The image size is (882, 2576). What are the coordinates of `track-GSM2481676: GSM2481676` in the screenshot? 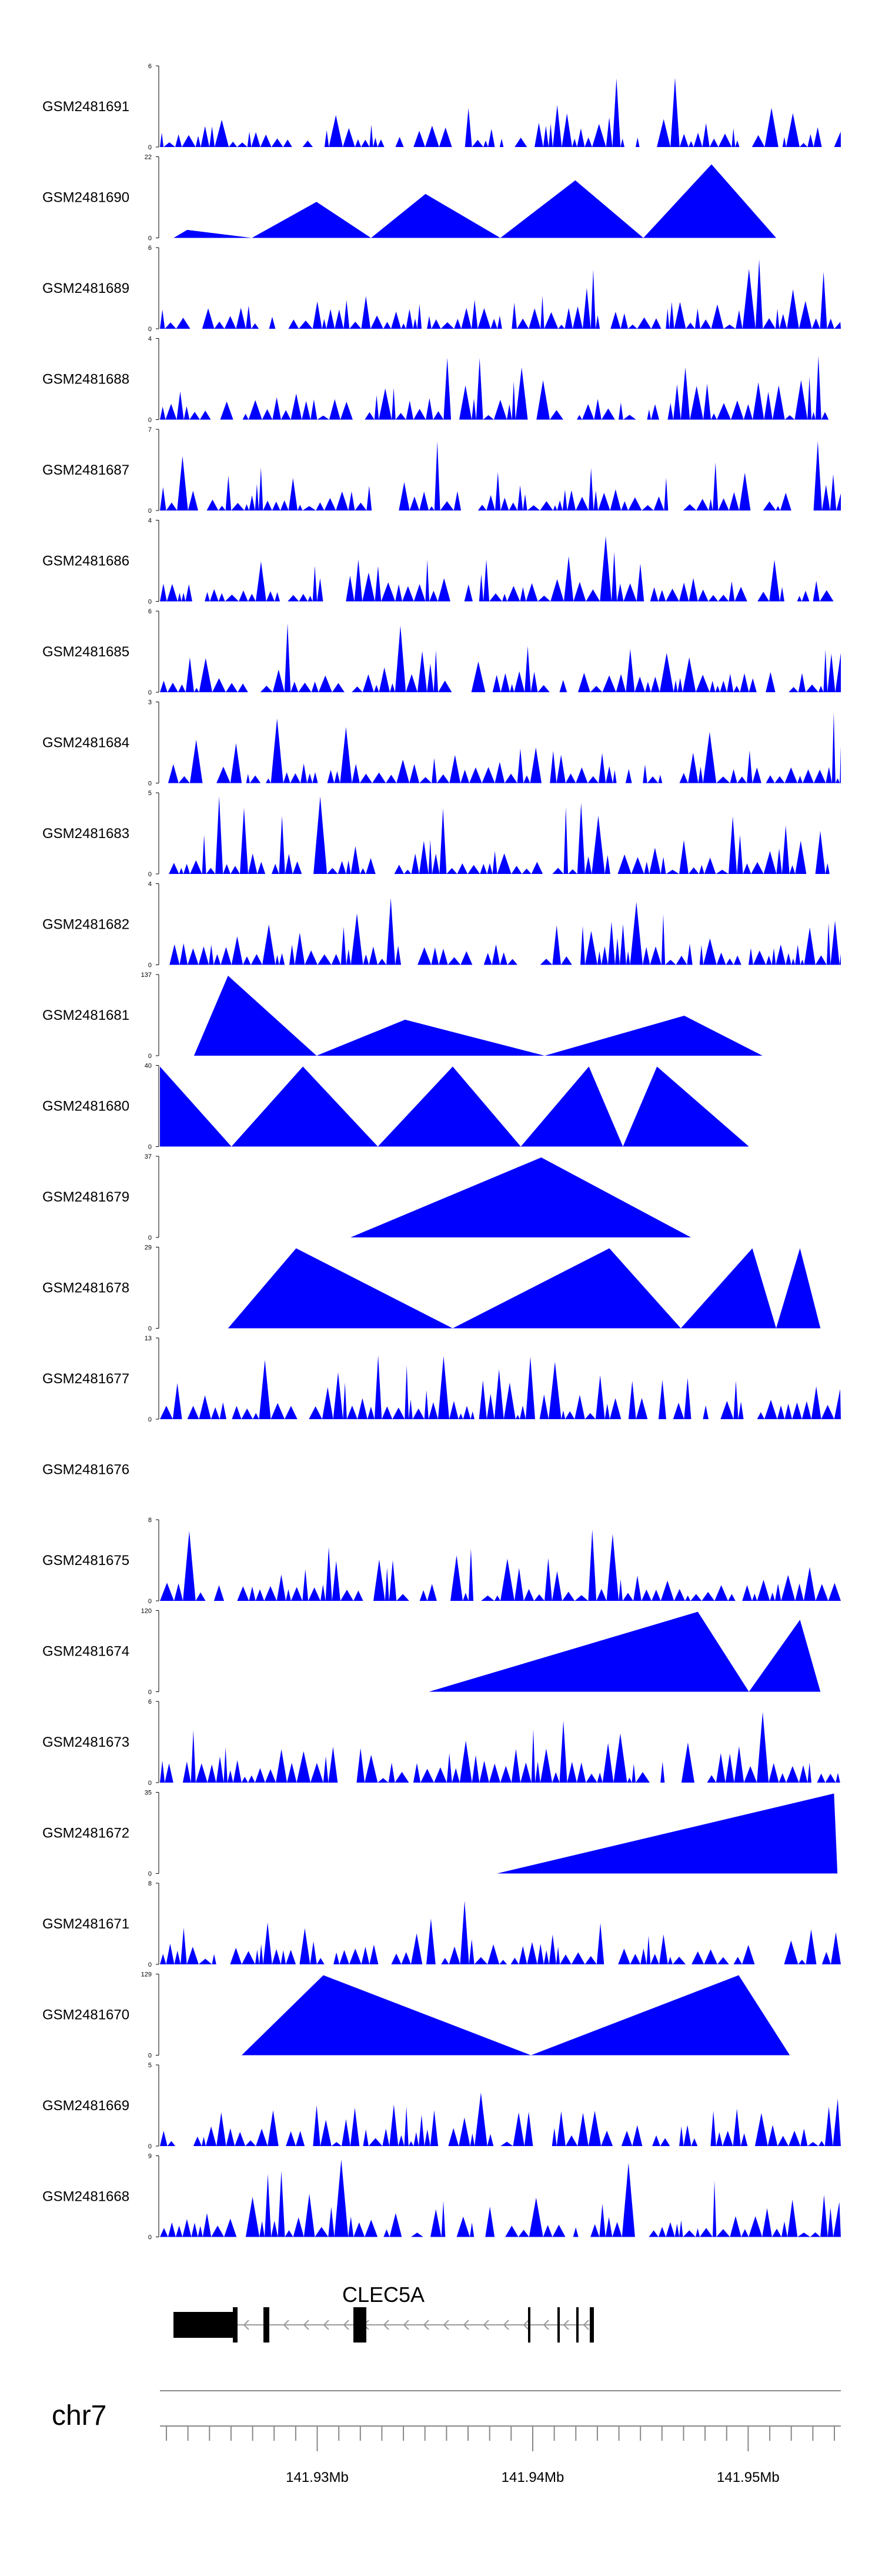 It's located at (85, 1470).